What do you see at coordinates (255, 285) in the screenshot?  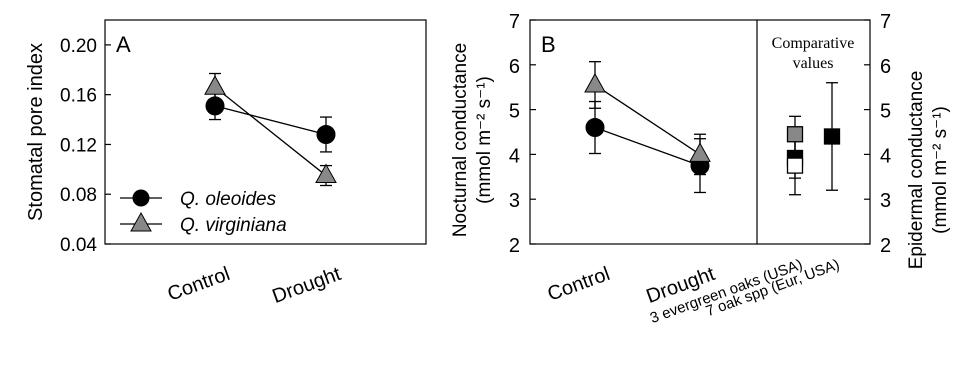 I see `x-tick-labels-a: Control Drought` at bounding box center [255, 285].